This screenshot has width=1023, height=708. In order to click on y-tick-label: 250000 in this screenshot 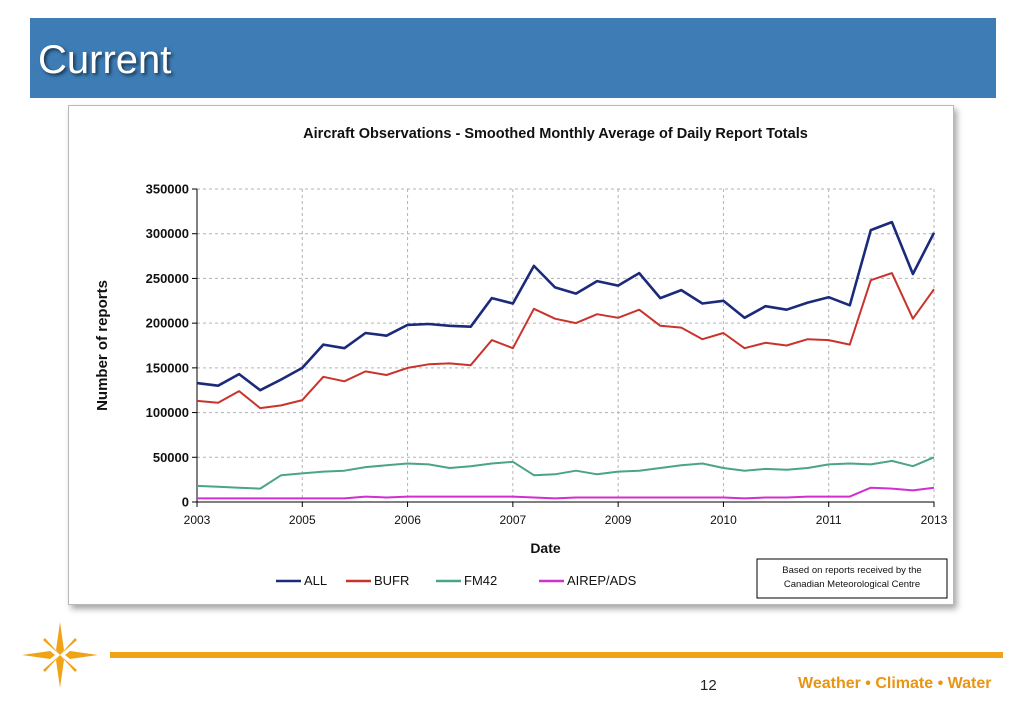, I will do `click(167, 278)`.